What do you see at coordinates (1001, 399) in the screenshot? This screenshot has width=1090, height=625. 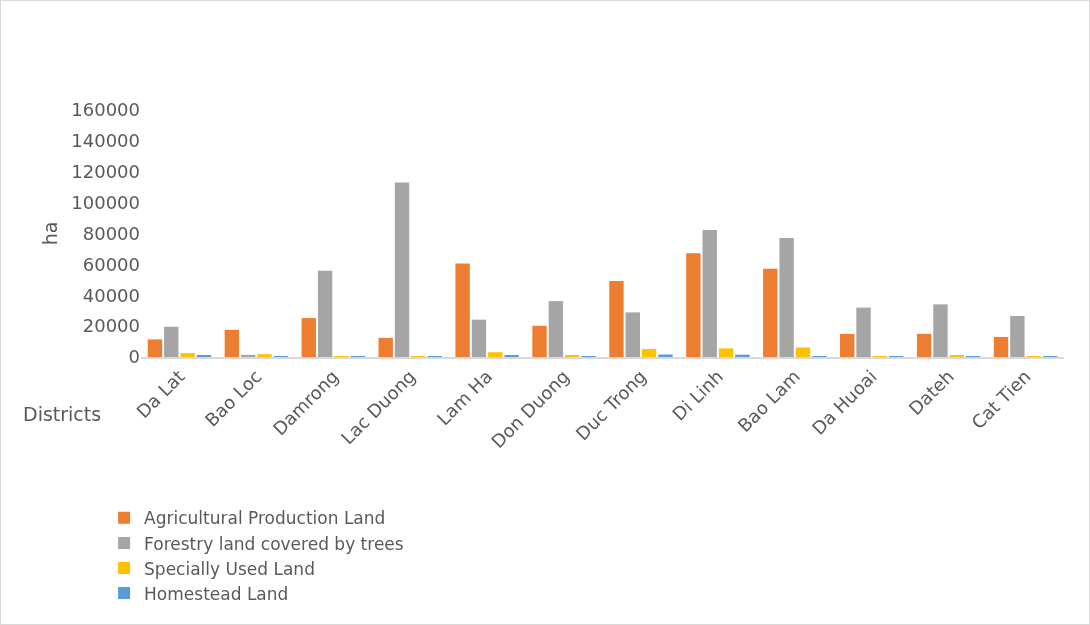 I see `x-tick-label: Cat Tien` at bounding box center [1001, 399].